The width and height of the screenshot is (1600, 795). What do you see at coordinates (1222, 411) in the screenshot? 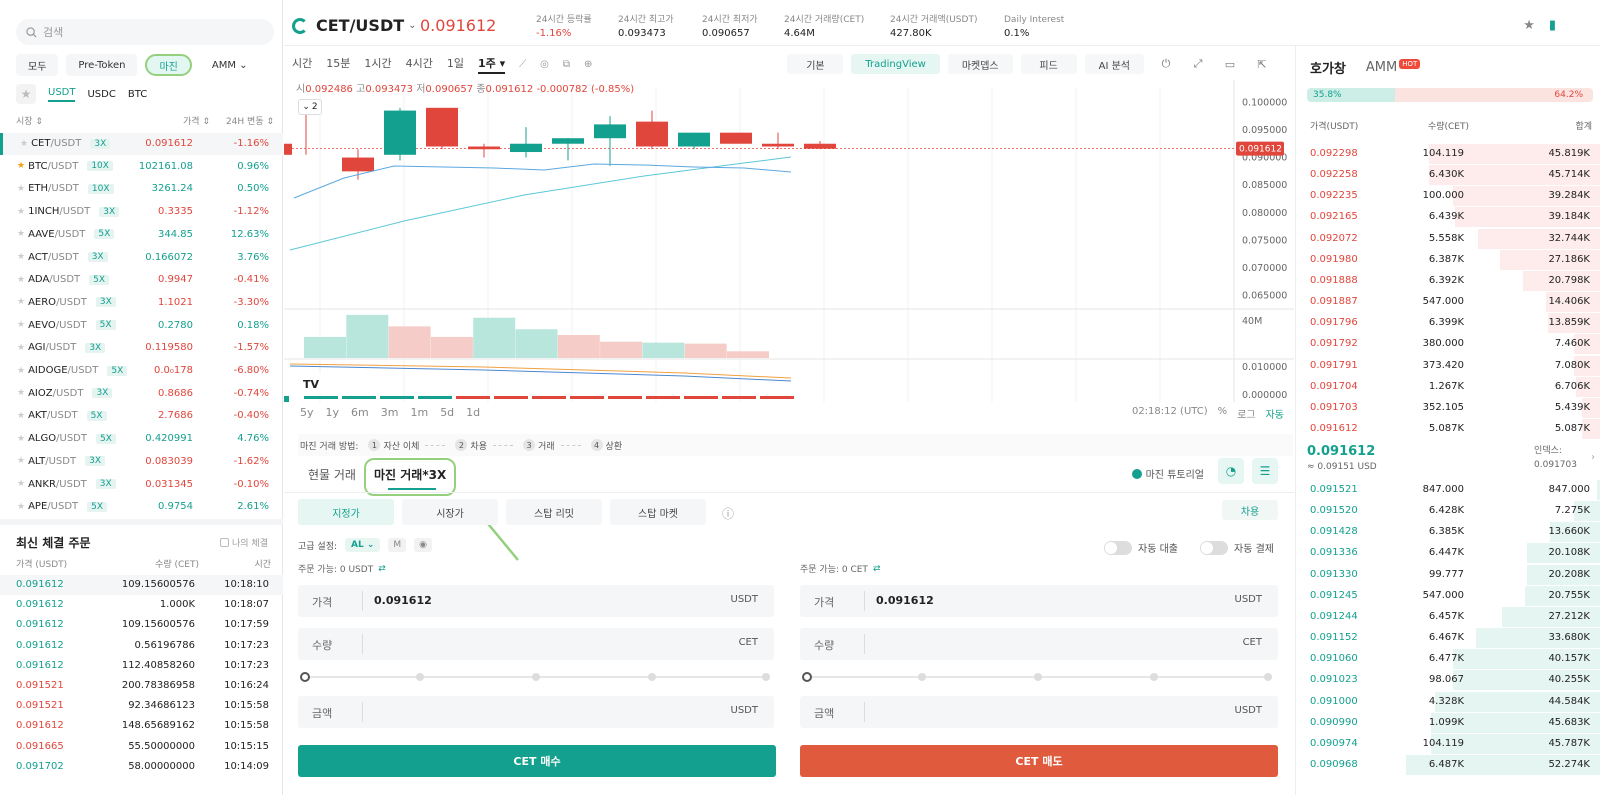
I see `scale-percent: %` at bounding box center [1222, 411].